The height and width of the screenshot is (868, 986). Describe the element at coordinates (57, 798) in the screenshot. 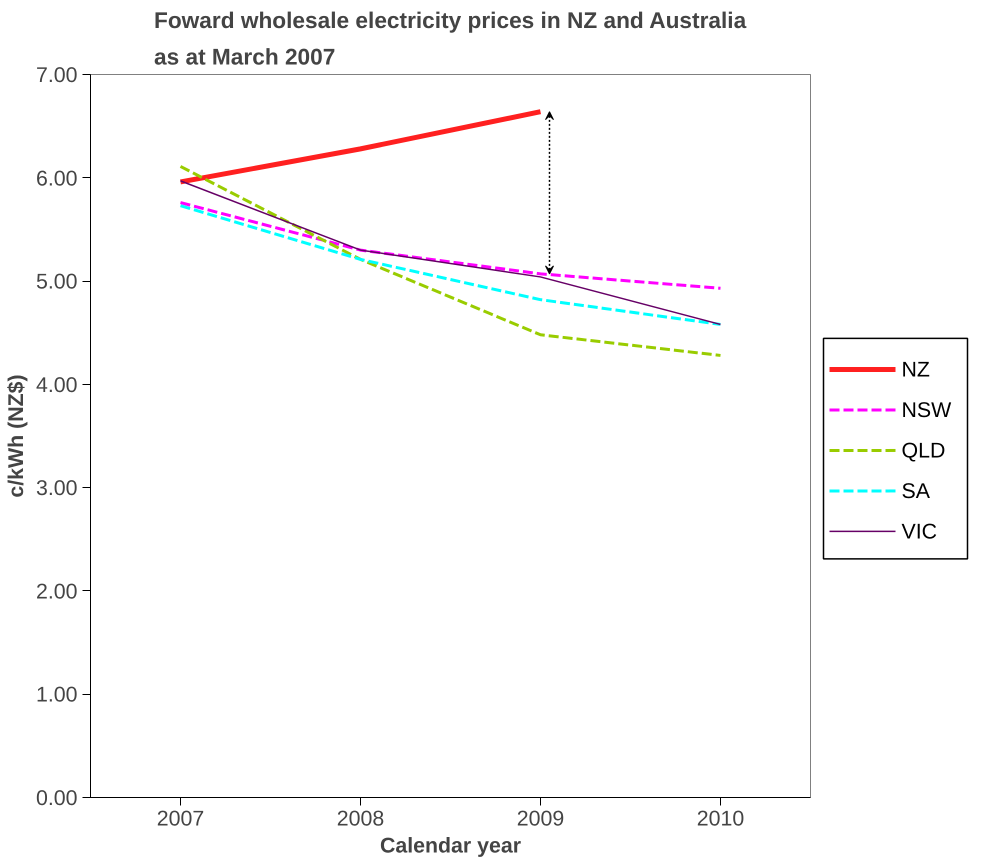

I see `y-tick-label: 0.00` at that location.